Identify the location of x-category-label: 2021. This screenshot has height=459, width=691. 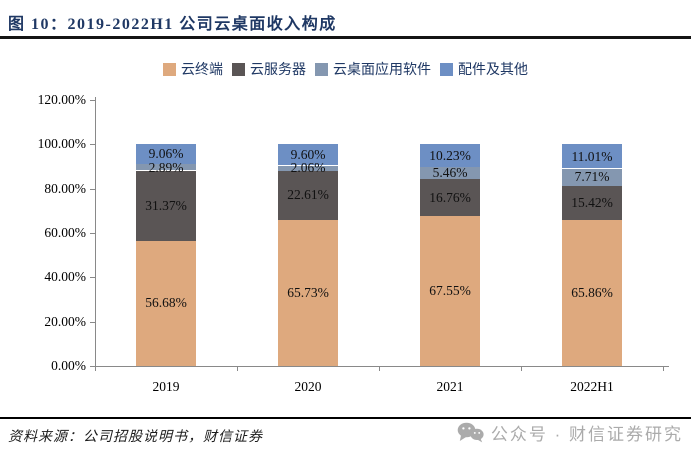
(450, 386).